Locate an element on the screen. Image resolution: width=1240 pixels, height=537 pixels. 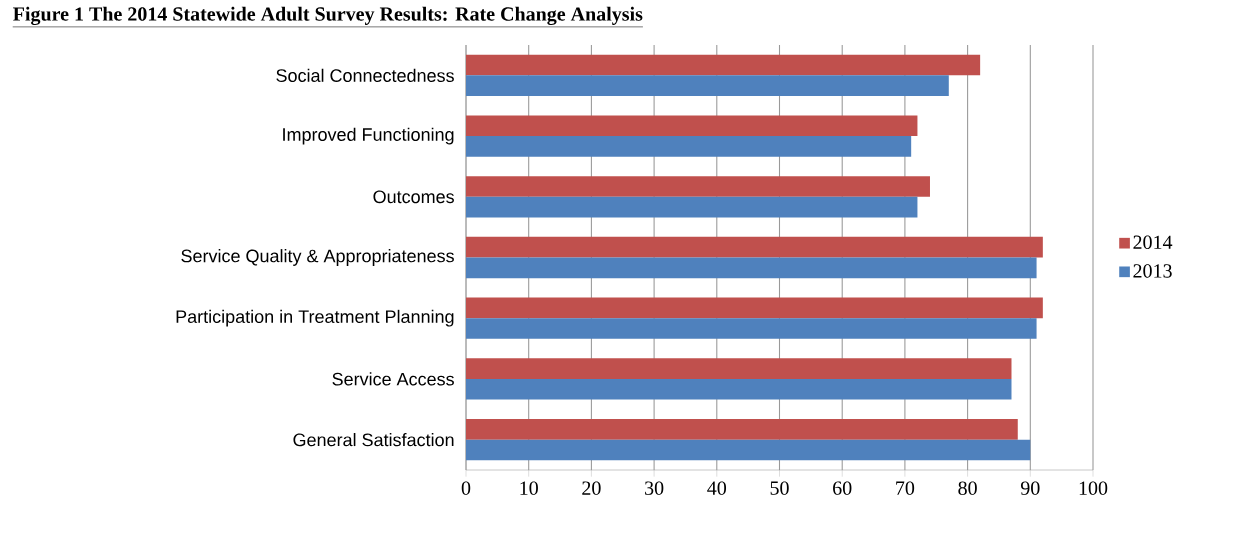
y-tick-label: Participation in Treatment Planning is located at coordinates (315, 318).